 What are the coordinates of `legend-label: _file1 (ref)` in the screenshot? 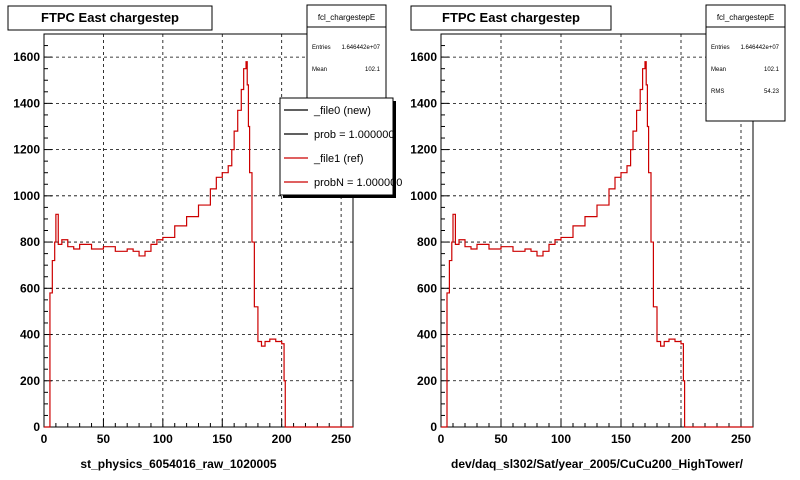 It's located at (338, 159).